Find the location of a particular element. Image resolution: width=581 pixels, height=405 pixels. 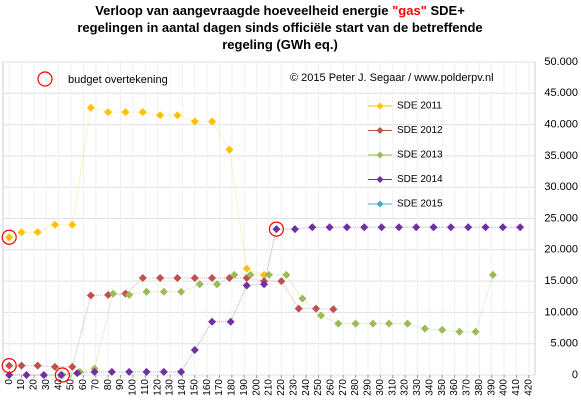

x-tick-label: 10 is located at coordinates (21, 385).